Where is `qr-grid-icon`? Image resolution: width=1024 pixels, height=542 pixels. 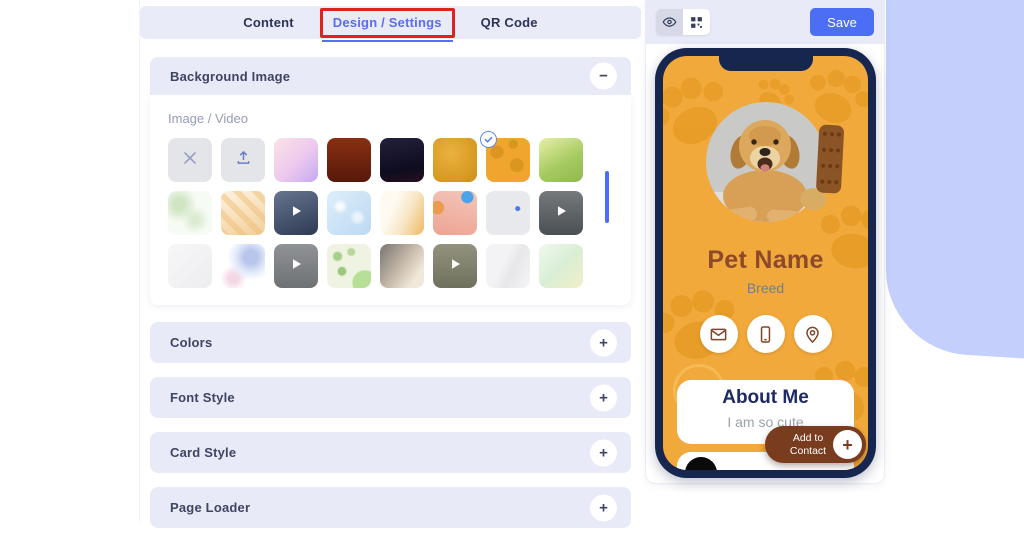
qr-grid-icon is located at coordinates (696, 22).